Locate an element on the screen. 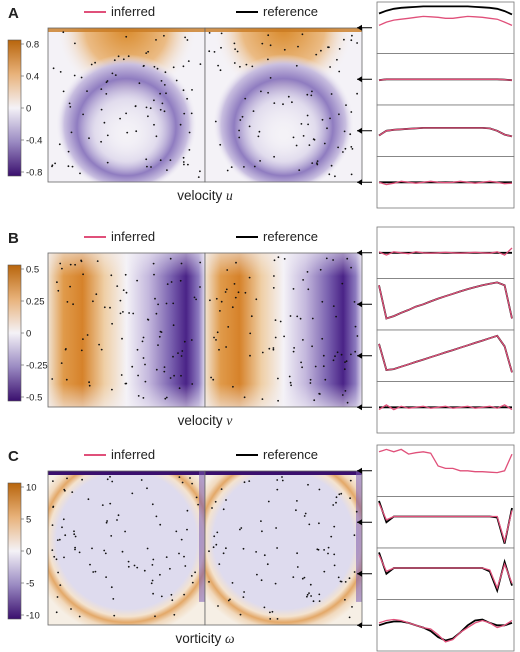 The image size is (520, 652). colorbar-tick-label: -0.5 is located at coordinates (34, 398).